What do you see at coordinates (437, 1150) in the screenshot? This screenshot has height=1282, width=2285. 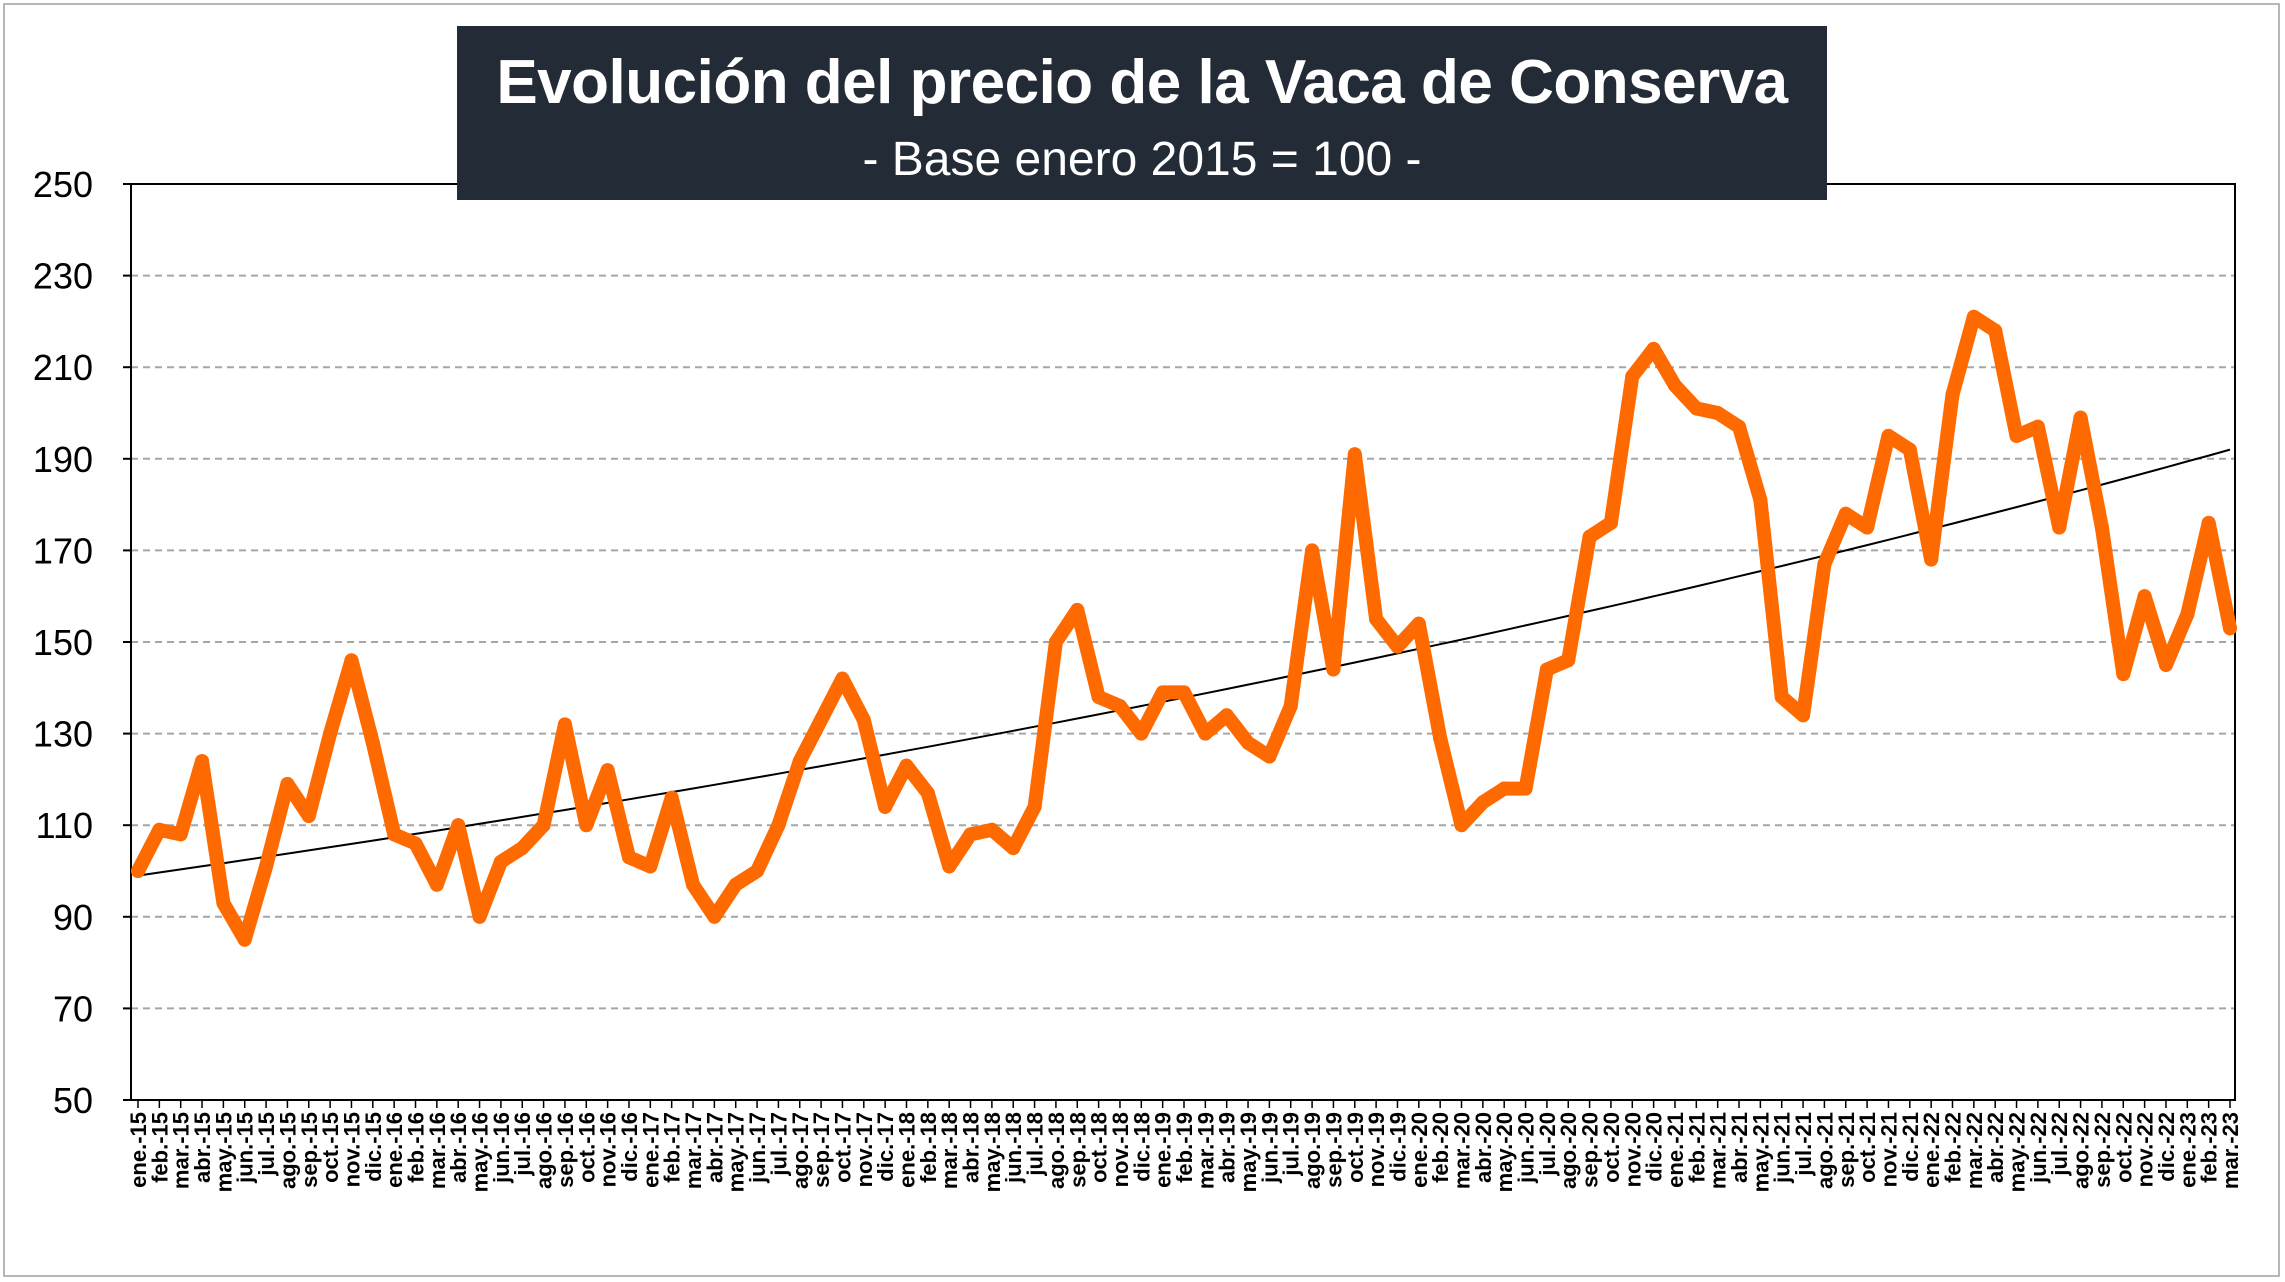 I see `x-tick-label: mar.-16` at bounding box center [437, 1150].